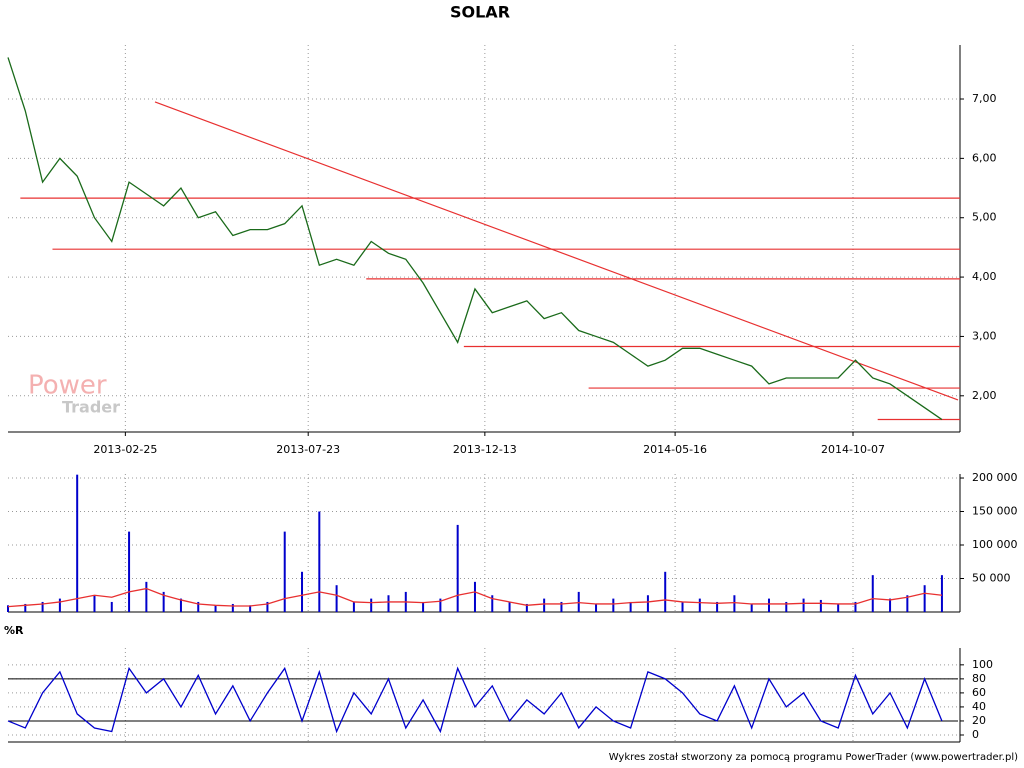  What do you see at coordinates (14, 630) in the screenshot?
I see `panel-title: %R` at bounding box center [14, 630].